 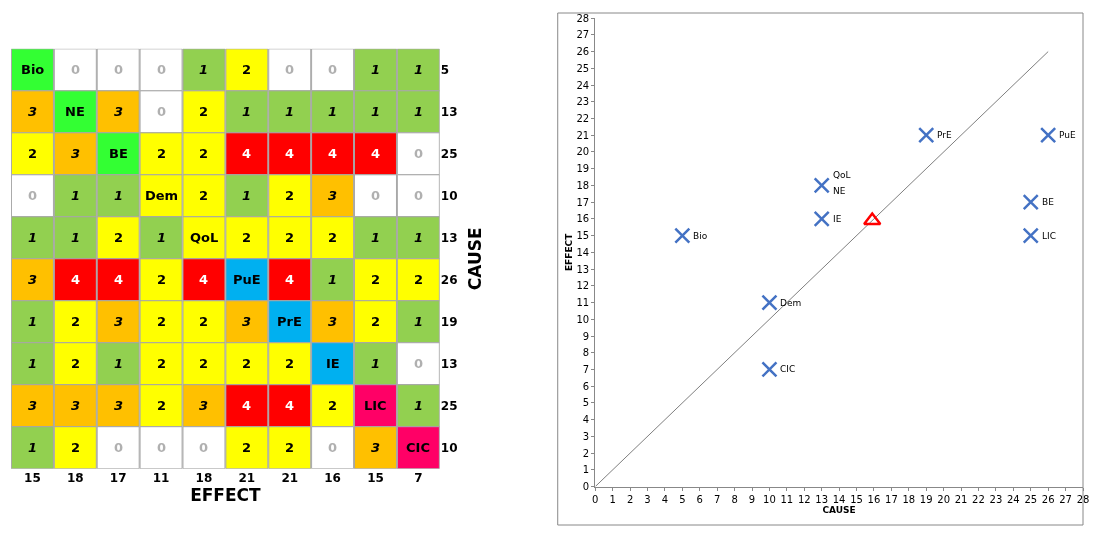 What do you see at coordinates (583, 68) in the screenshot?
I see `y-tick-label: 25` at bounding box center [583, 68].